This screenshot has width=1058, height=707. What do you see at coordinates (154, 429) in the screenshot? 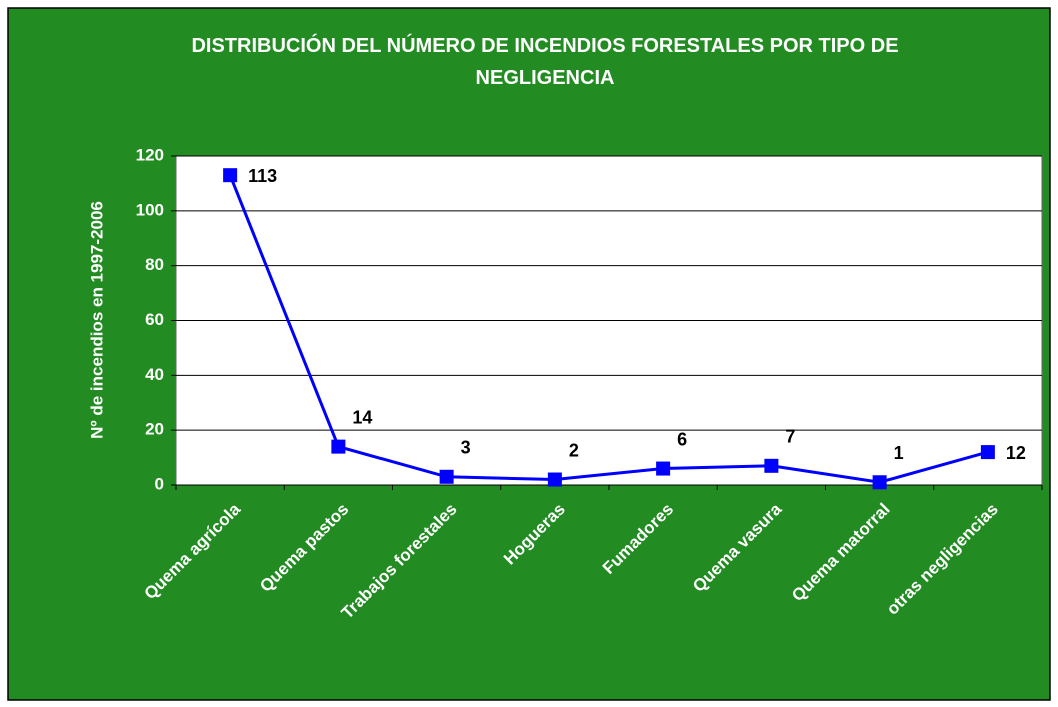
I see `y-tick-label: 20` at bounding box center [154, 429].